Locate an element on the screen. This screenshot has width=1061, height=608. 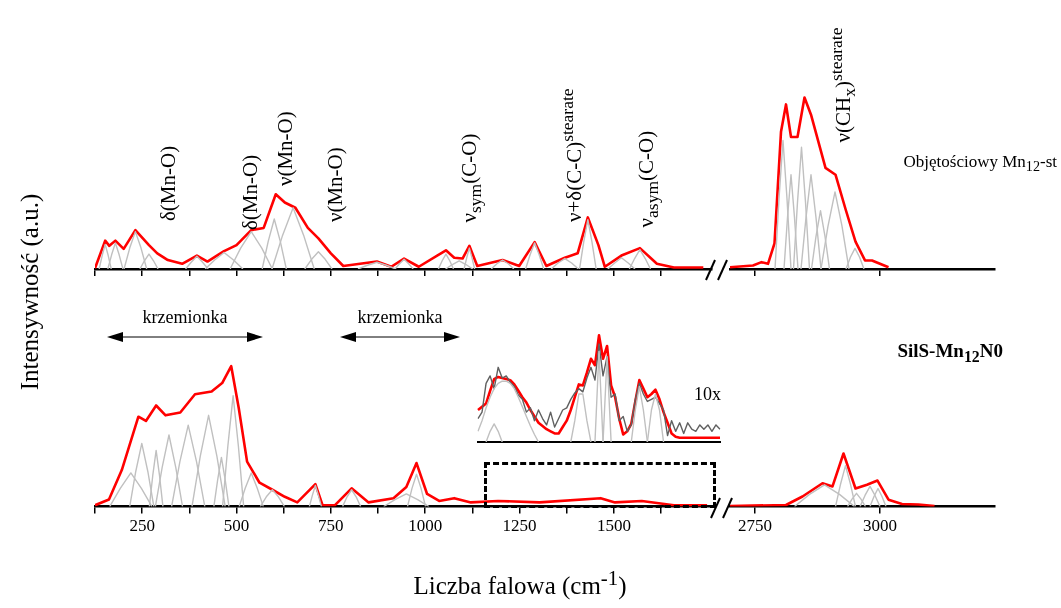
x-tick-label: 250 is located at coordinates (142, 526).